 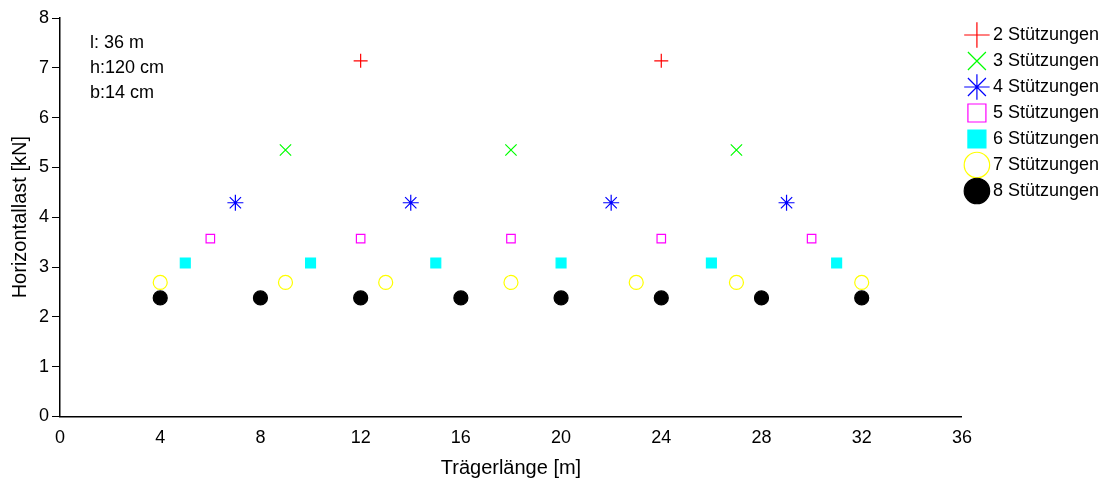 What do you see at coordinates (117, 41) in the screenshot?
I see `annotation: l: 36 m` at bounding box center [117, 41].